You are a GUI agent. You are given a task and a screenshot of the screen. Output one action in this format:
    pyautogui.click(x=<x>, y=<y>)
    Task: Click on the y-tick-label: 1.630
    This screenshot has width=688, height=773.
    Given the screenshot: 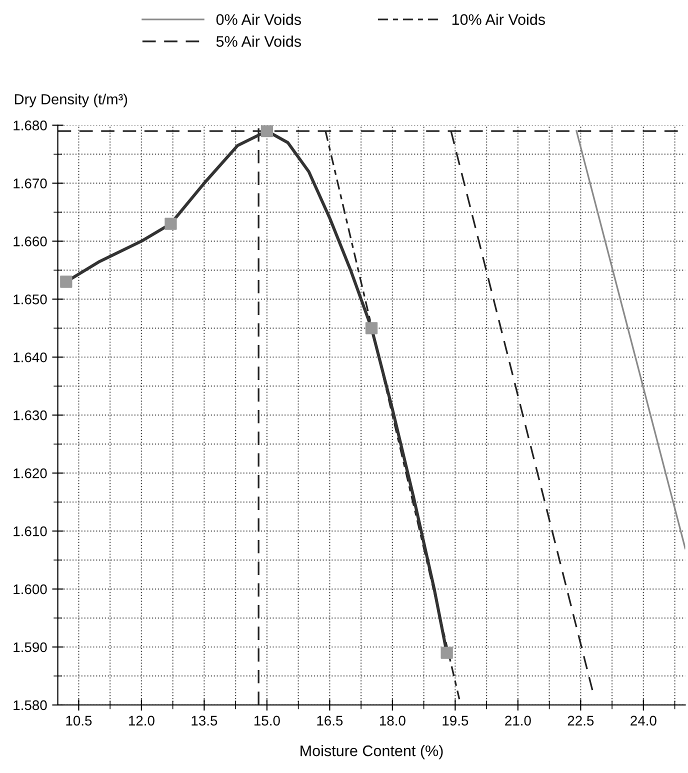 What is the action you would take?
    pyautogui.click(x=30, y=415)
    